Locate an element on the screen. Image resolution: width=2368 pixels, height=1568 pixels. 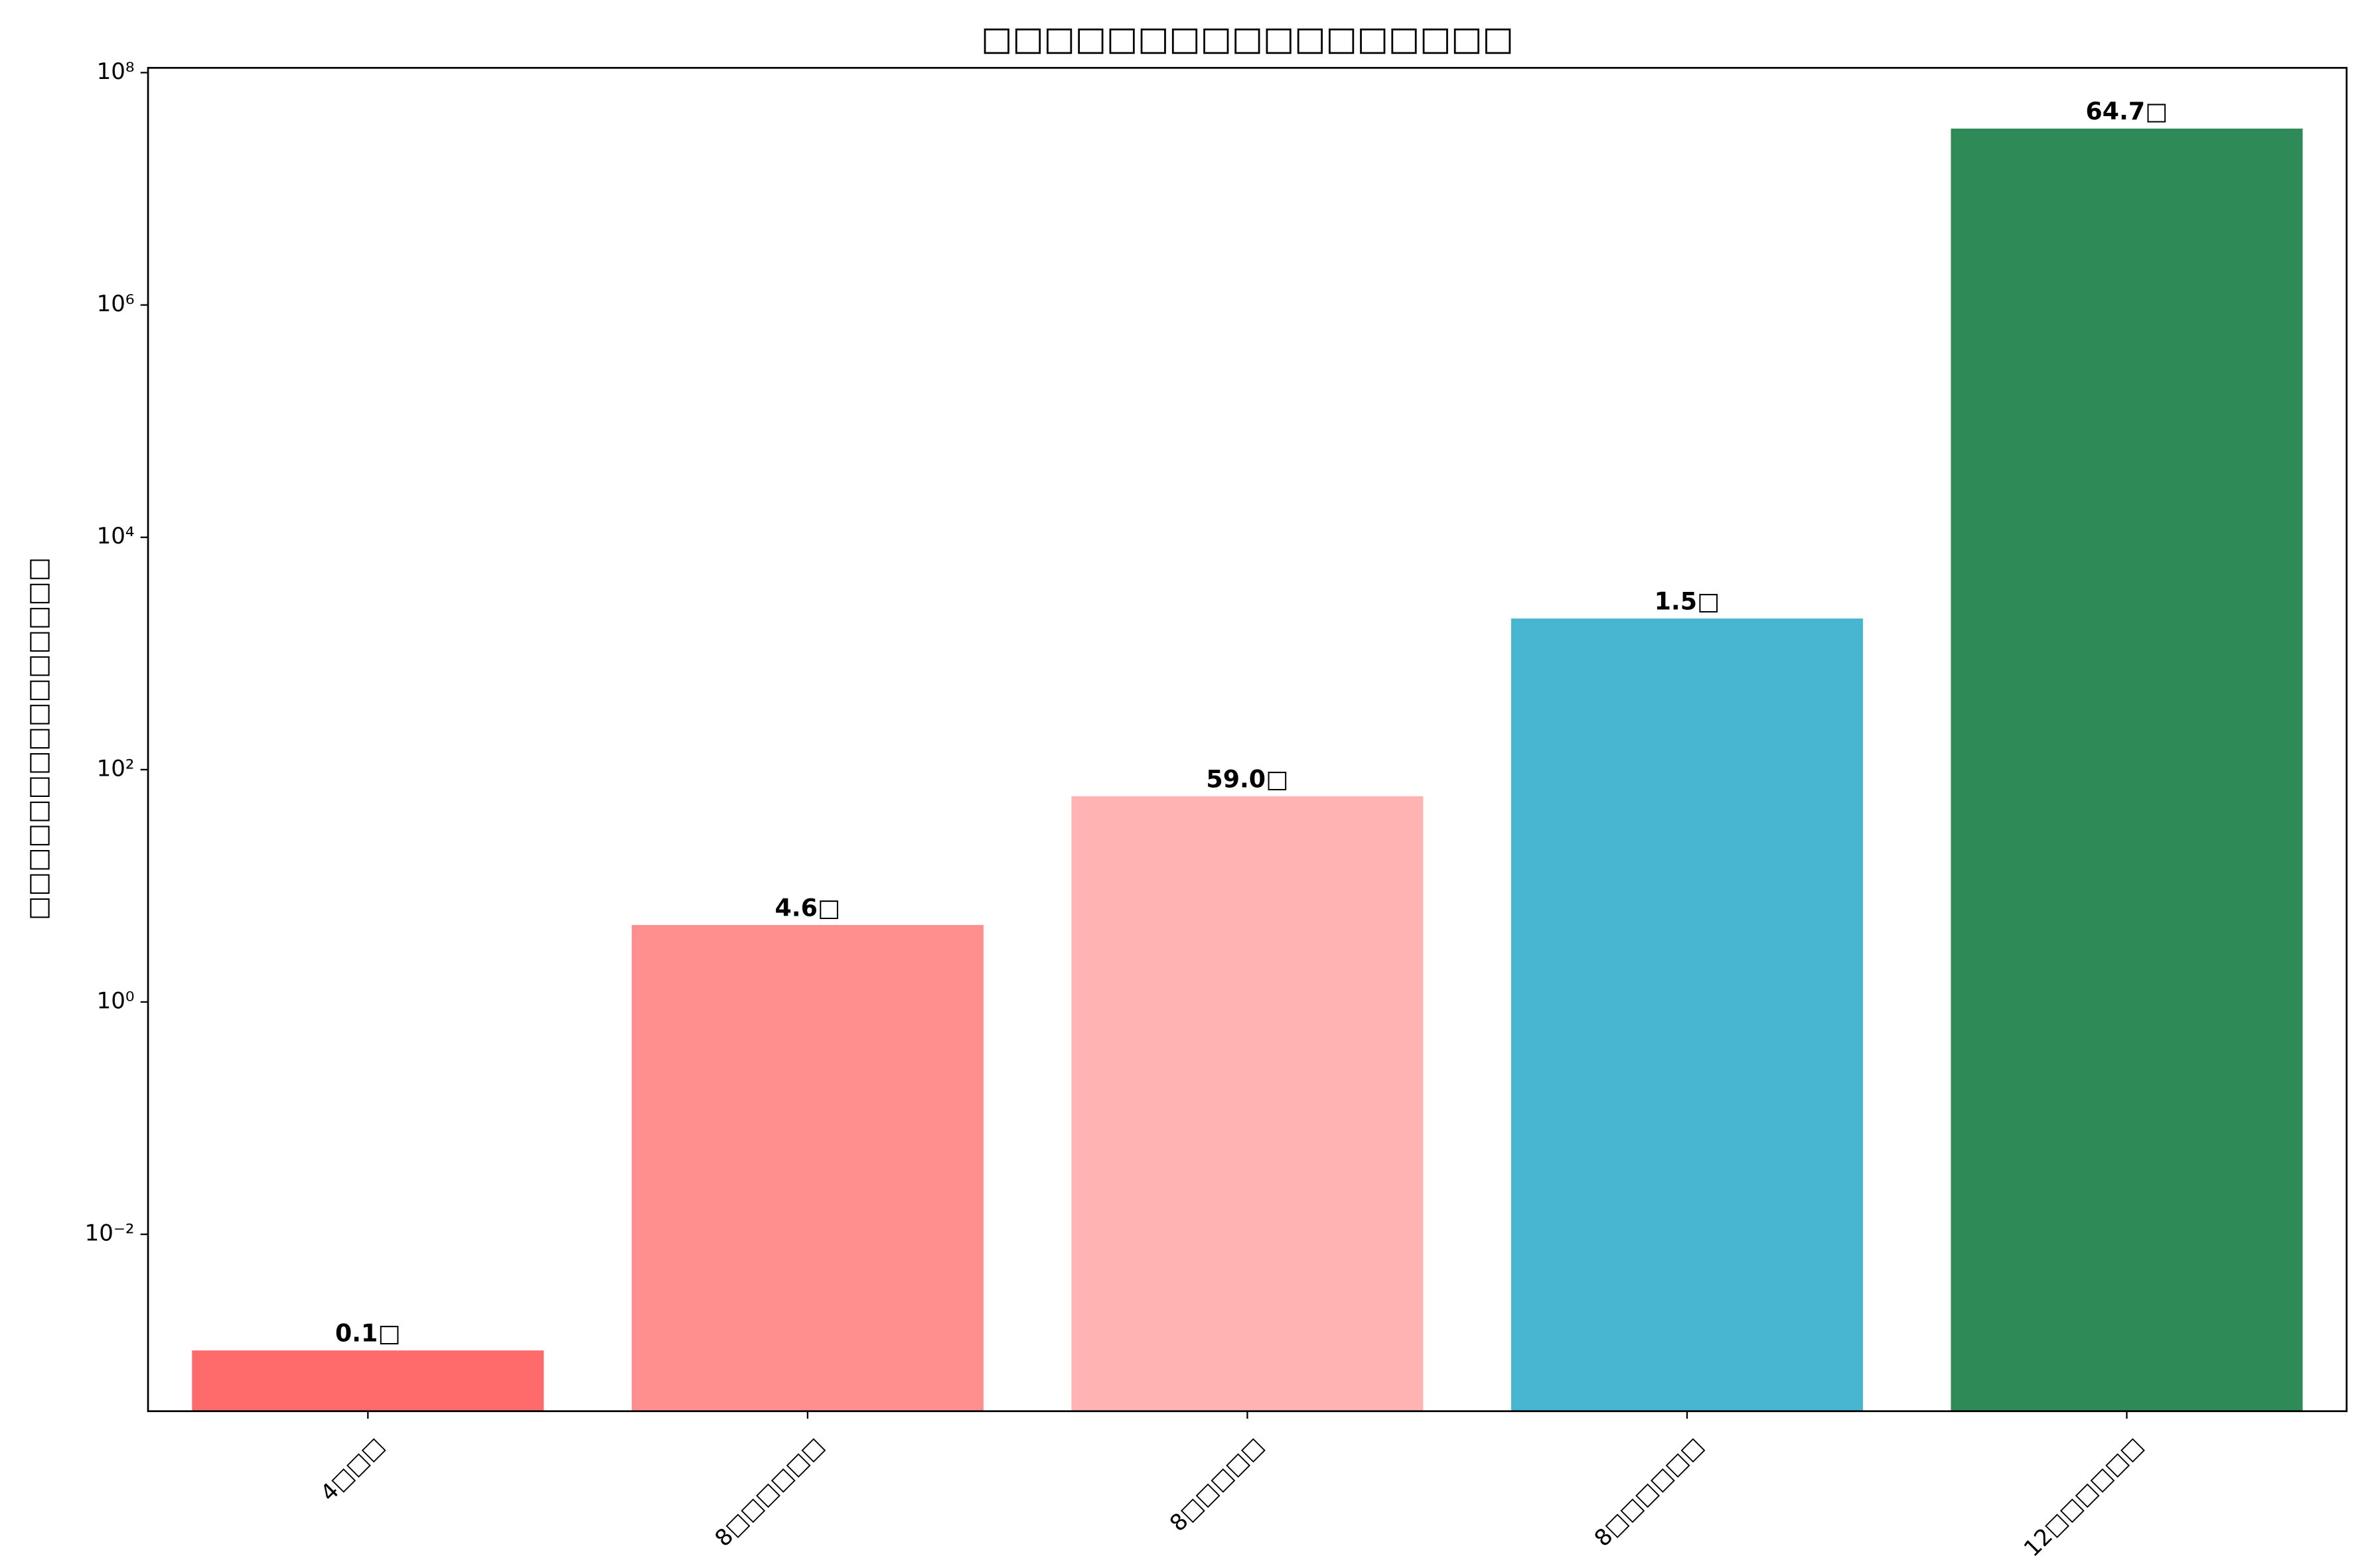
y-axis-label: □□□□□□□□□□□□□□□ is located at coordinates (38, 738).